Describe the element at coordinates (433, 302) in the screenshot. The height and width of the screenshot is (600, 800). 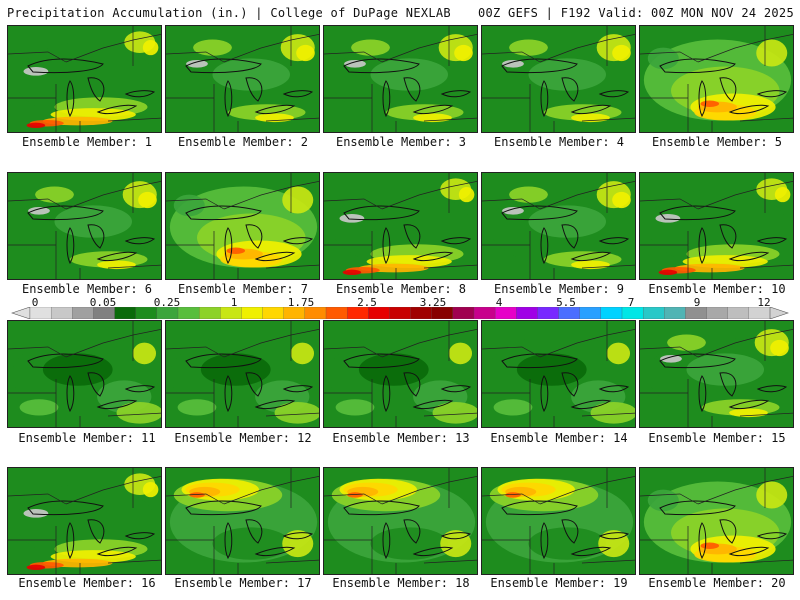
I see `colorbar-label: 3.25` at that location.